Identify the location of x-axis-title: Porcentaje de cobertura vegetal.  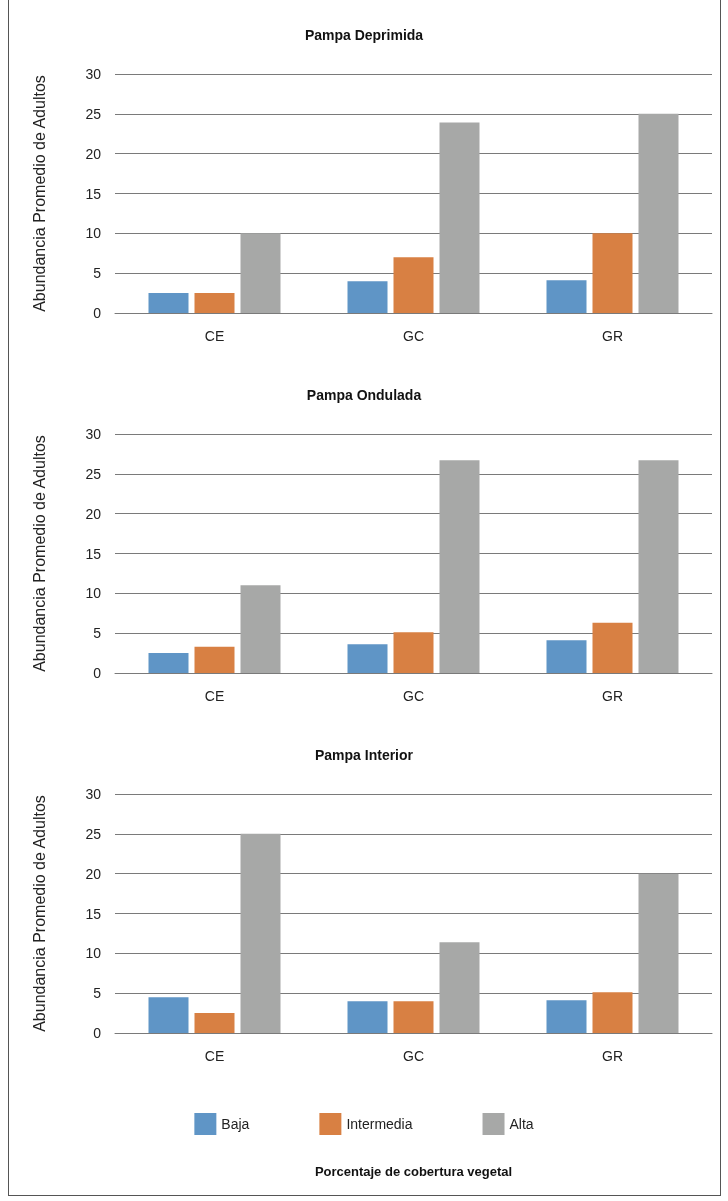
(413, 1171).